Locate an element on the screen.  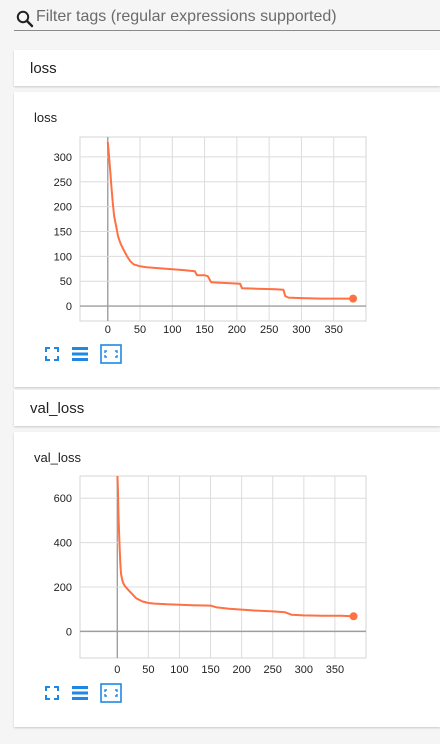
filter-tags-bar is located at coordinates (227, 17).